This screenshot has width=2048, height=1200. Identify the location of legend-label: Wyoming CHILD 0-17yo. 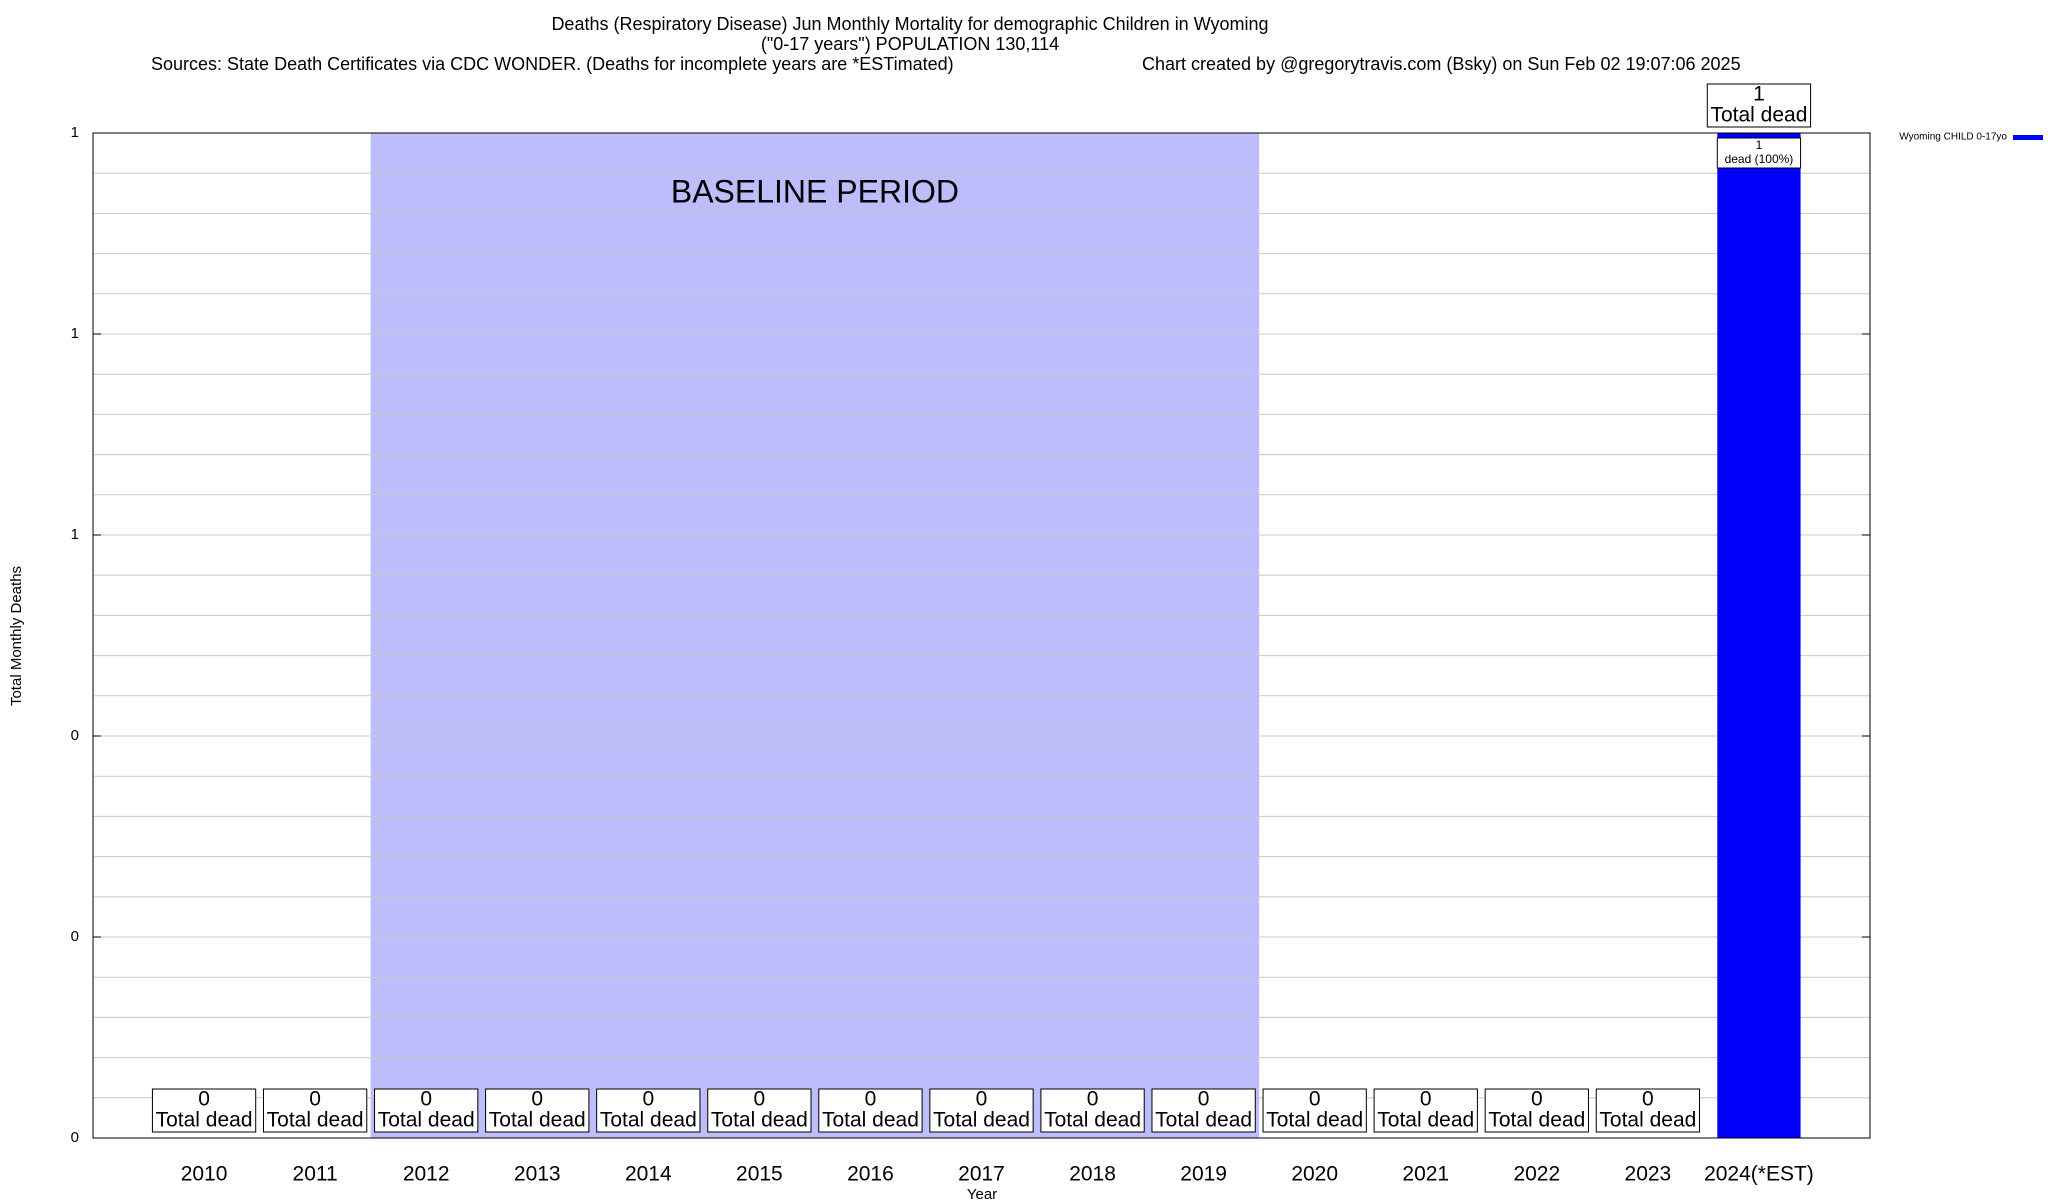
(1953, 137).